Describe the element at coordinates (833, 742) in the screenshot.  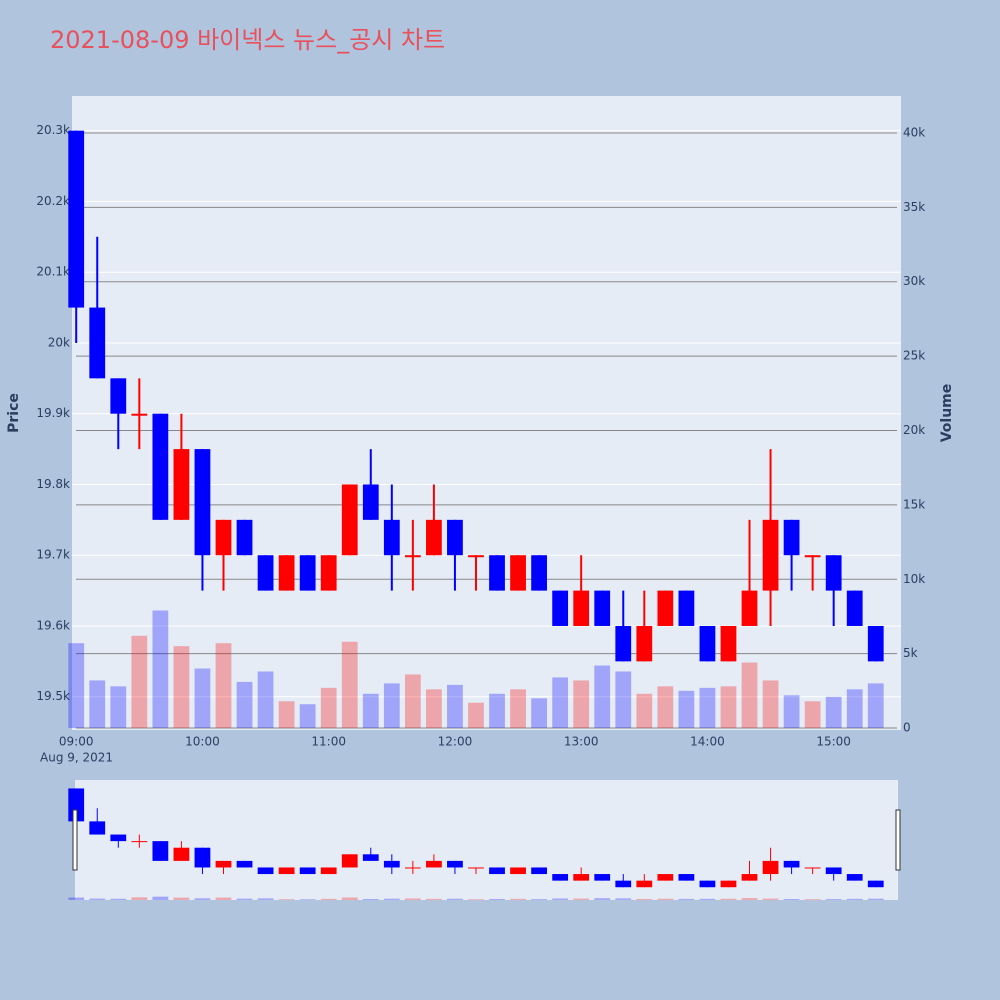
I see `x-tick-label: 15:00` at that location.